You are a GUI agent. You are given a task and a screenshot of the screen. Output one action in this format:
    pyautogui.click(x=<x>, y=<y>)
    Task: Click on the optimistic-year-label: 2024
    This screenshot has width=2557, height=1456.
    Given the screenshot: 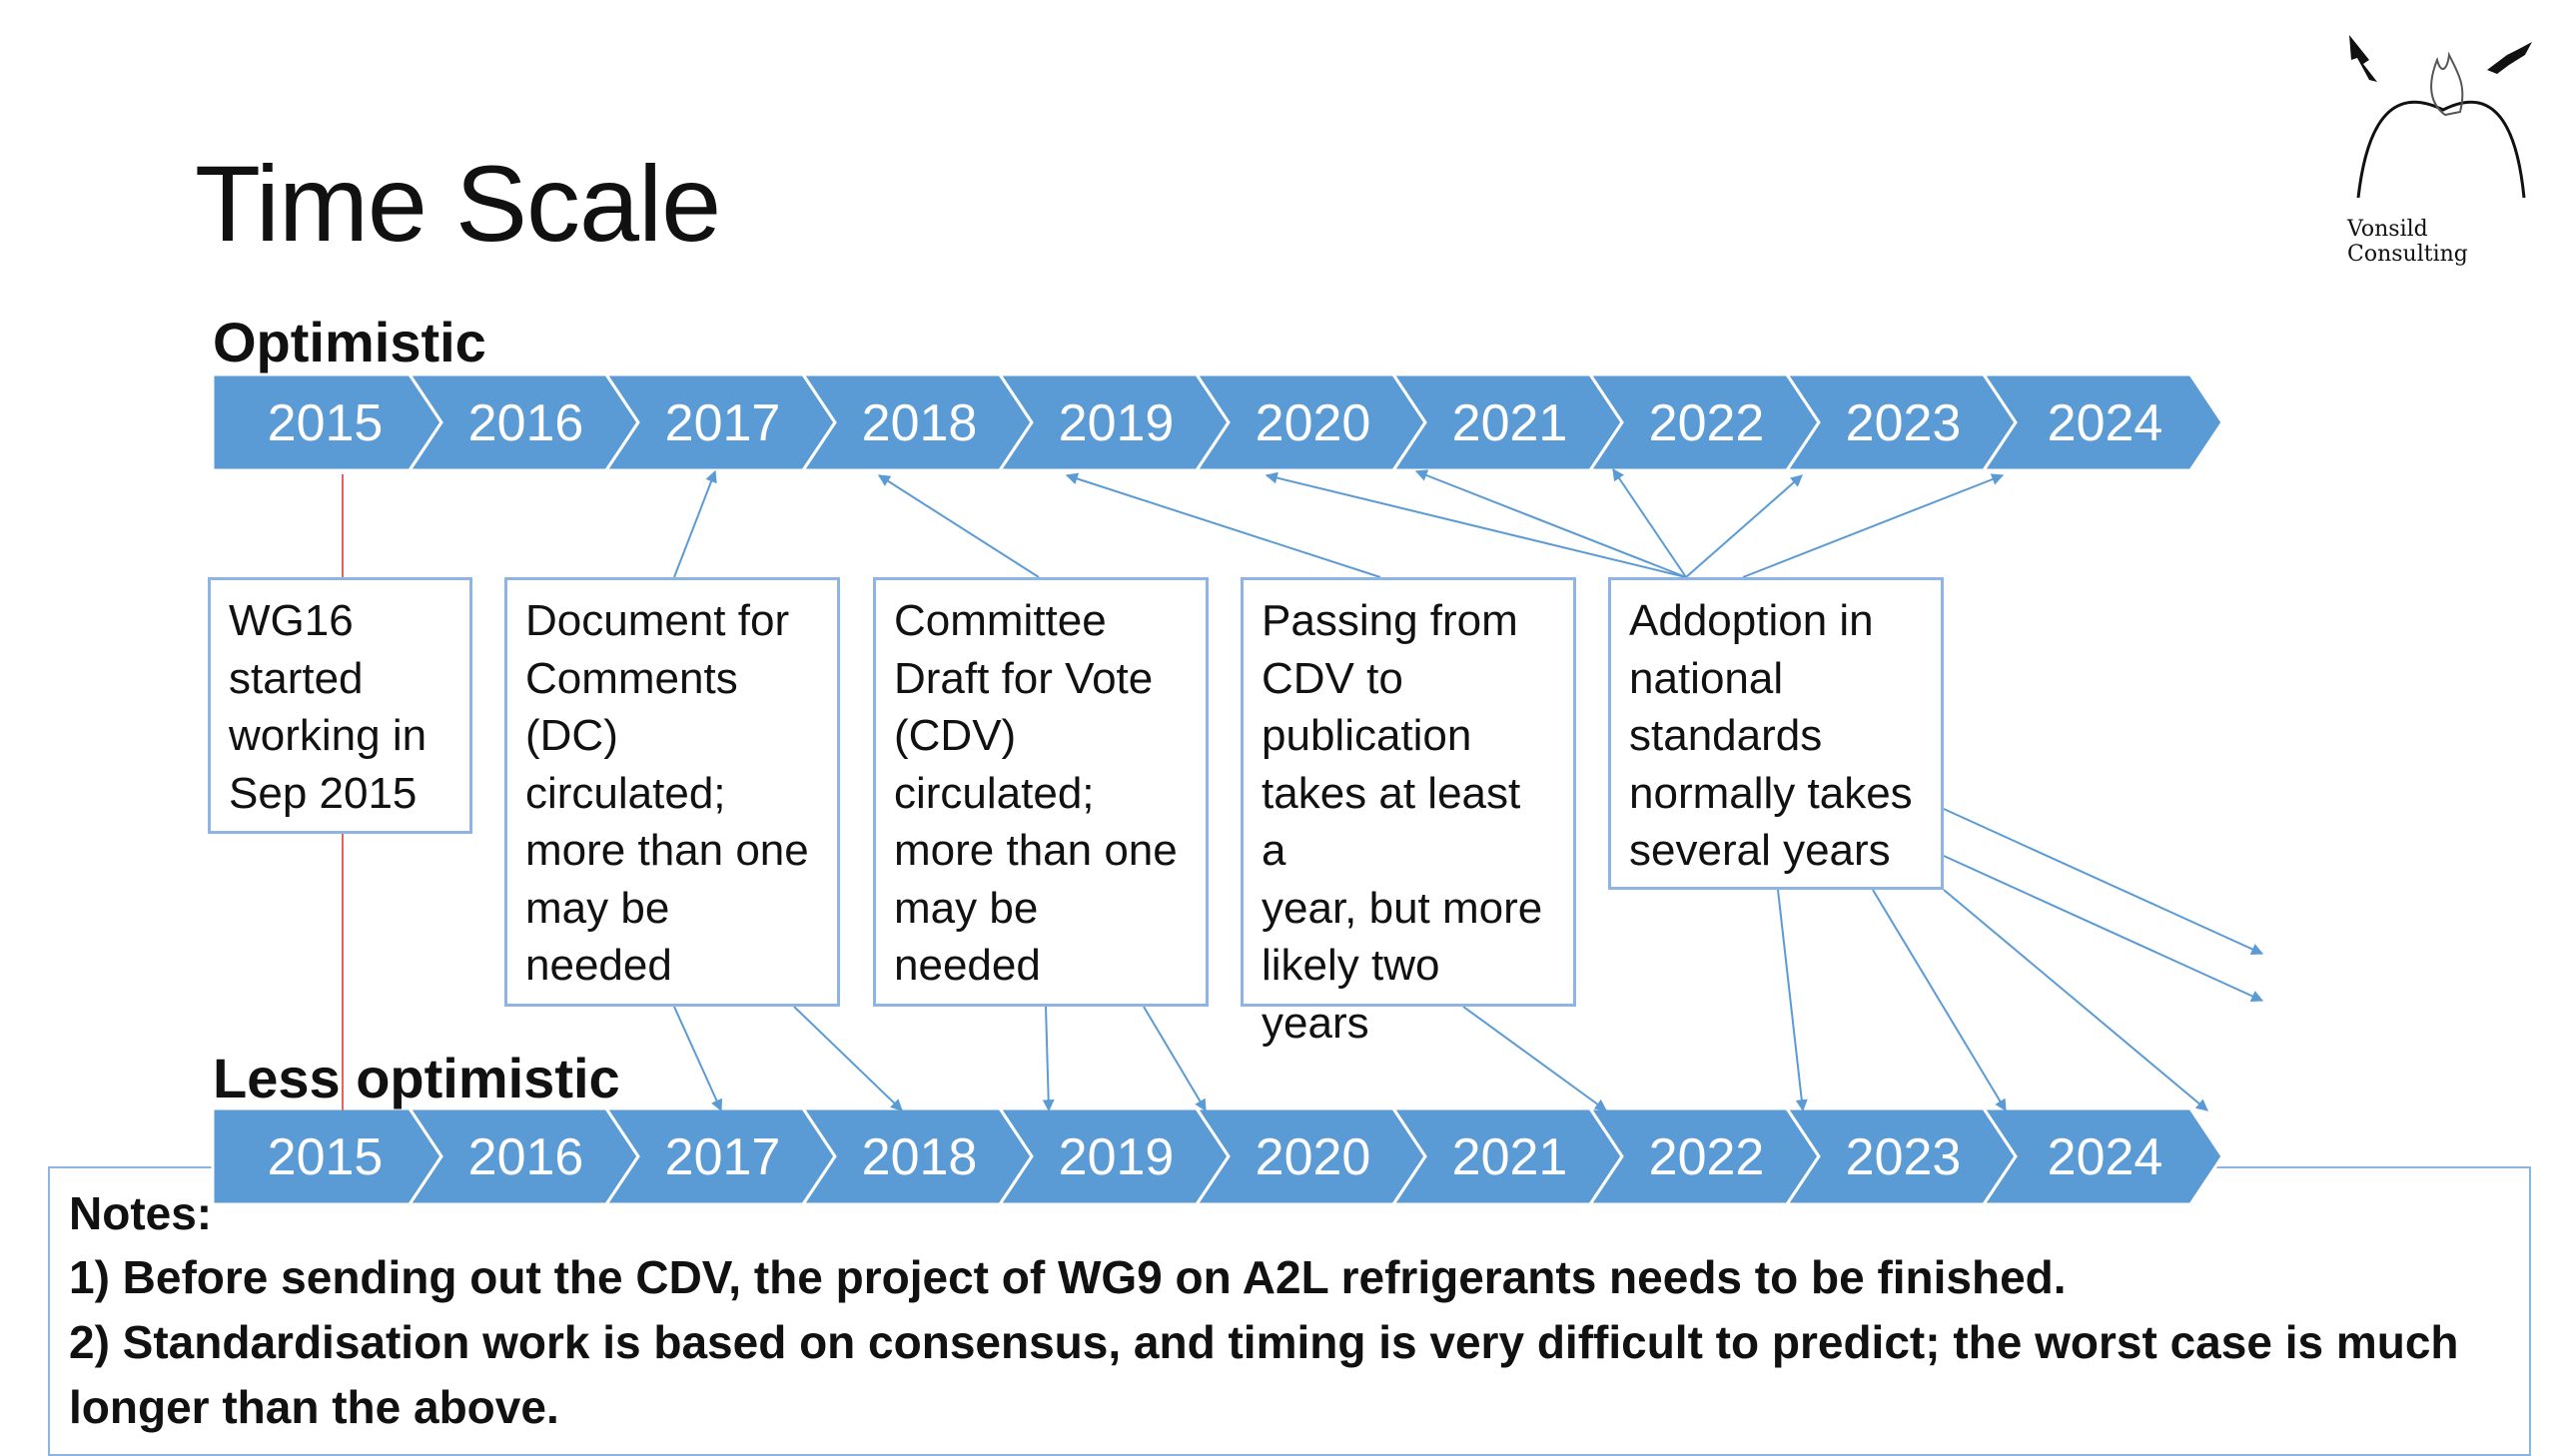 What is the action you would take?
    pyautogui.click(x=2105, y=423)
    